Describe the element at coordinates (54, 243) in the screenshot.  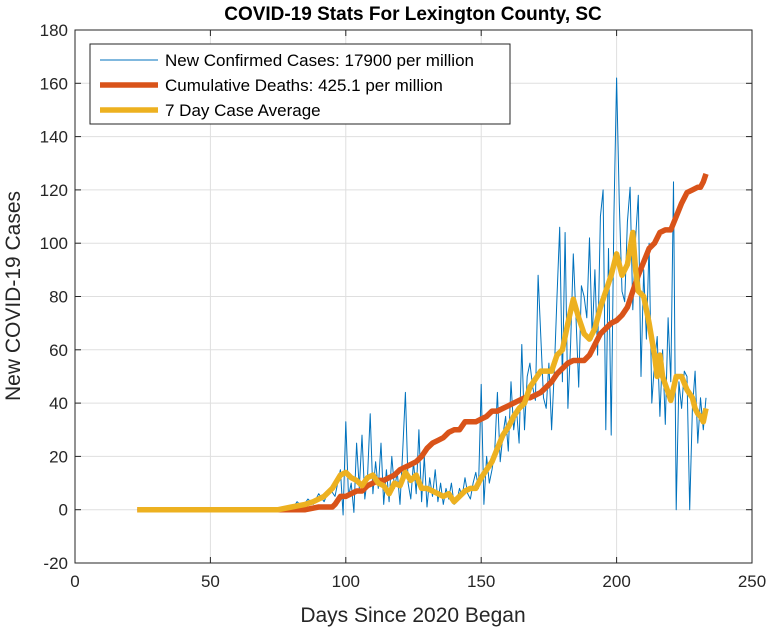
I see `y-tick-label: 100` at that location.